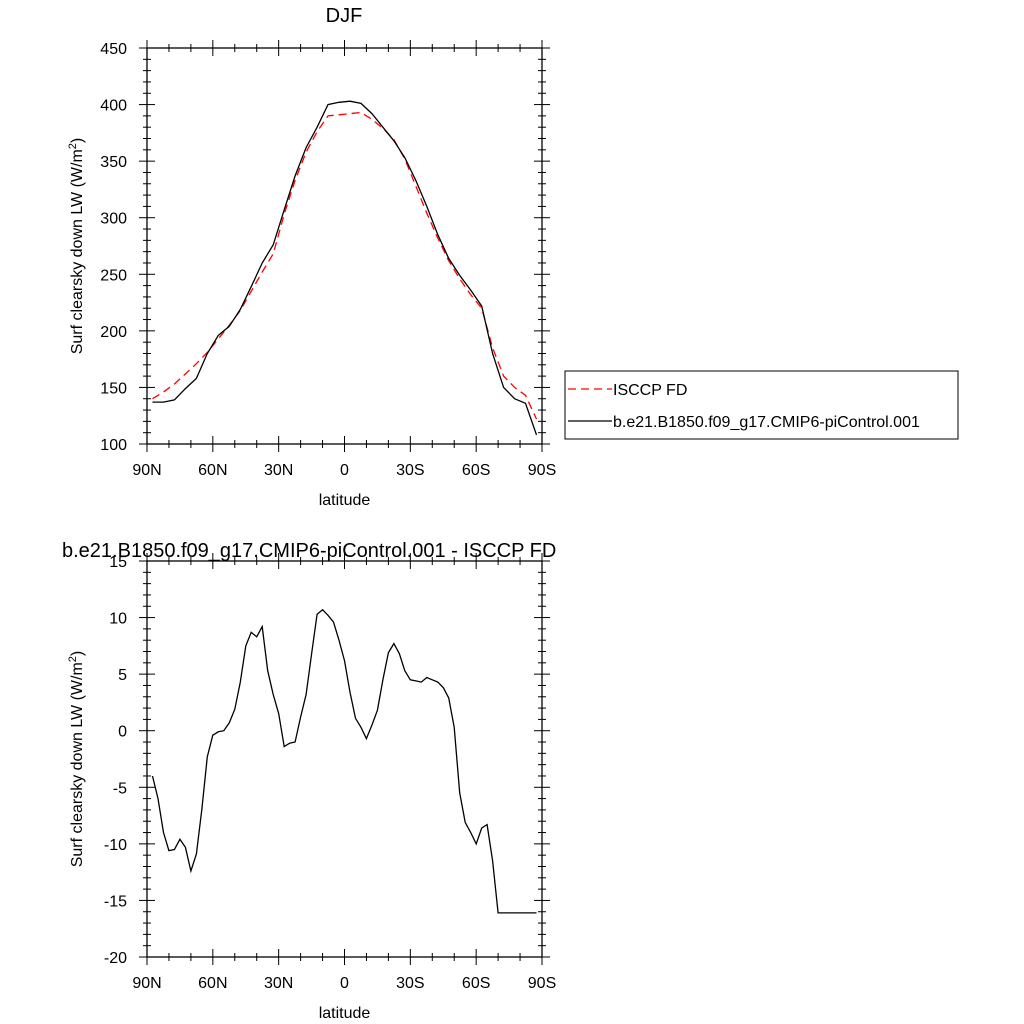 The image size is (1024, 1024). Describe the element at coordinates (115, 845) in the screenshot. I see `y-tick-label: -10` at that location.